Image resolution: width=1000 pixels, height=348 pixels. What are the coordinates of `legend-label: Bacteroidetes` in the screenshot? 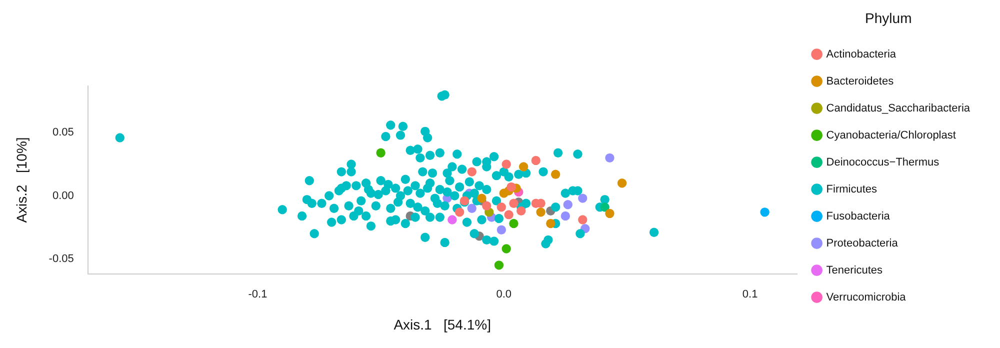 It's located at (860, 81).